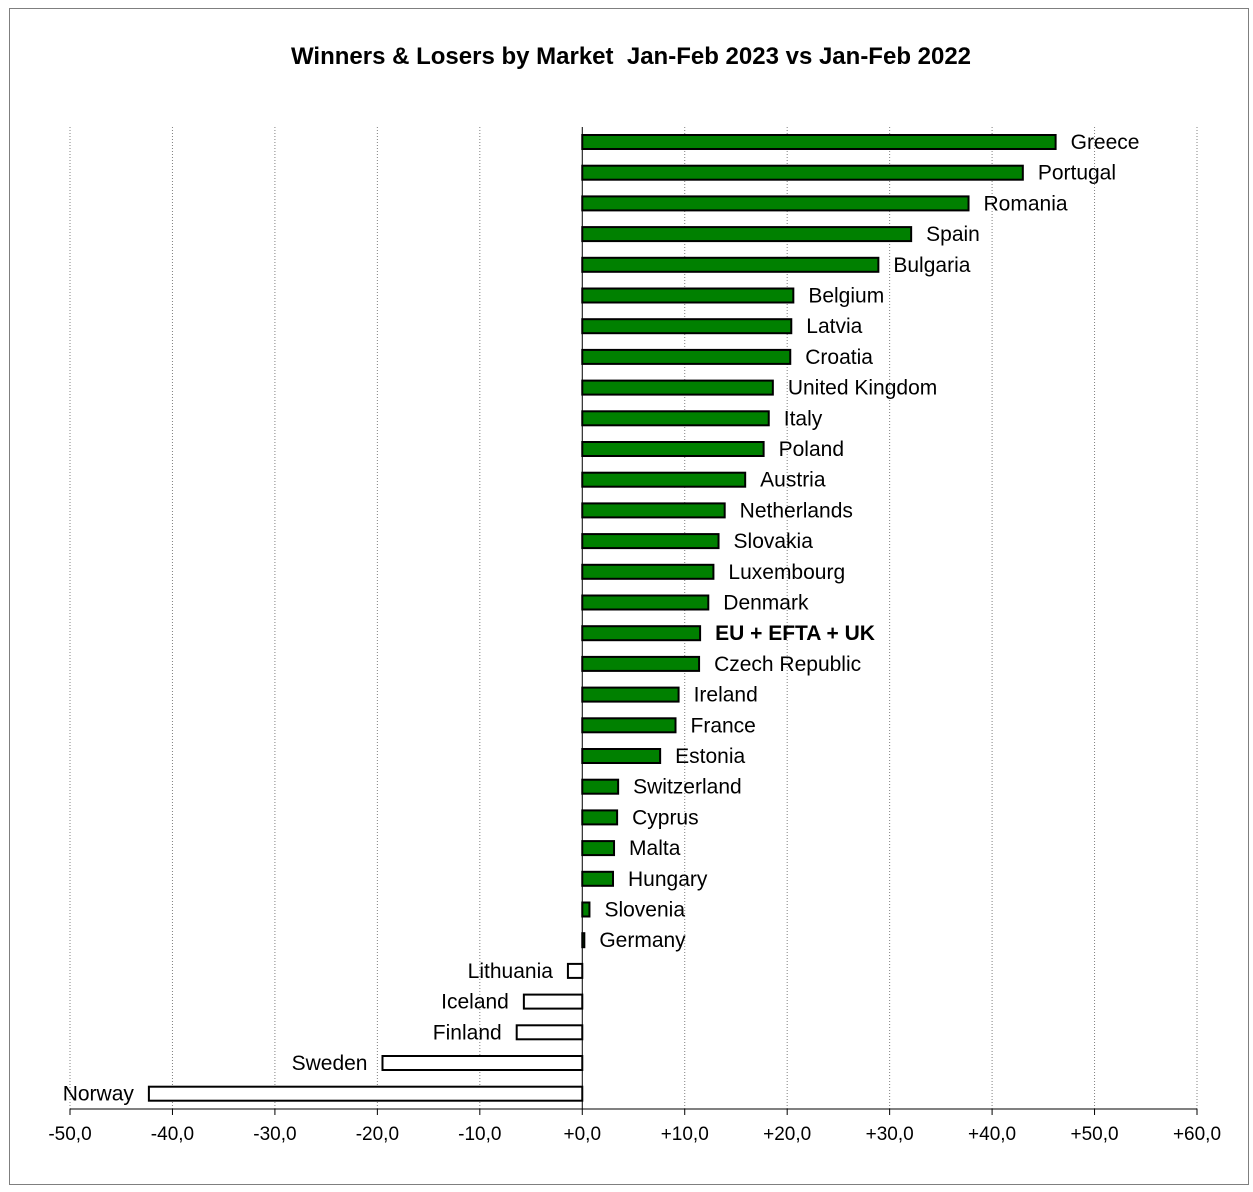 This screenshot has width=1253, height=1192. What do you see at coordinates (953, 234) in the screenshot?
I see `bar-label: Spain` at bounding box center [953, 234].